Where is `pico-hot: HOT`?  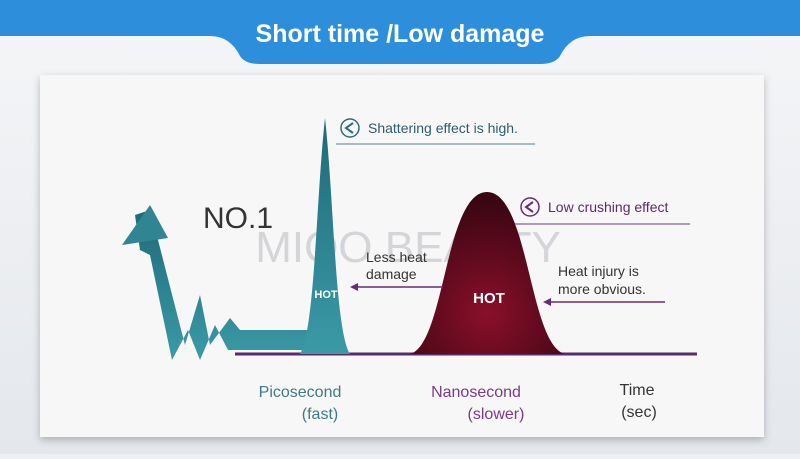 pico-hot: HOT is located at coordinates (326, 295).